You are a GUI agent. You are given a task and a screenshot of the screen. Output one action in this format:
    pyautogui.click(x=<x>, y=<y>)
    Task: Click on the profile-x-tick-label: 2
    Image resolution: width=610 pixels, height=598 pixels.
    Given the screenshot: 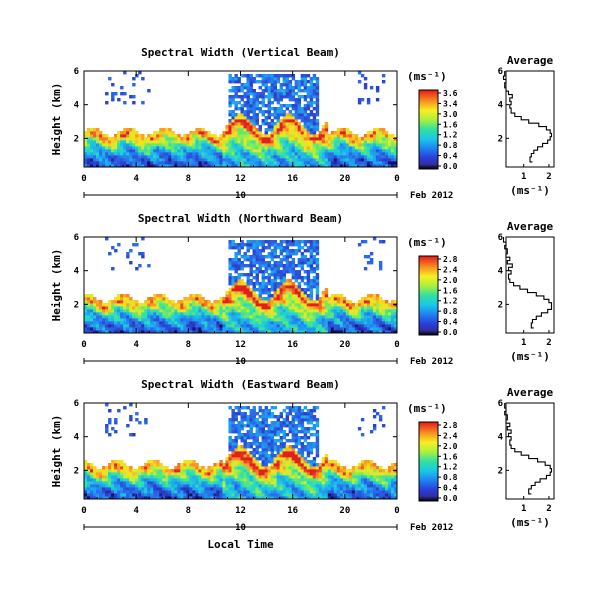 What is the action you would take?
    pyautogui.click(x=548, y=343)
    